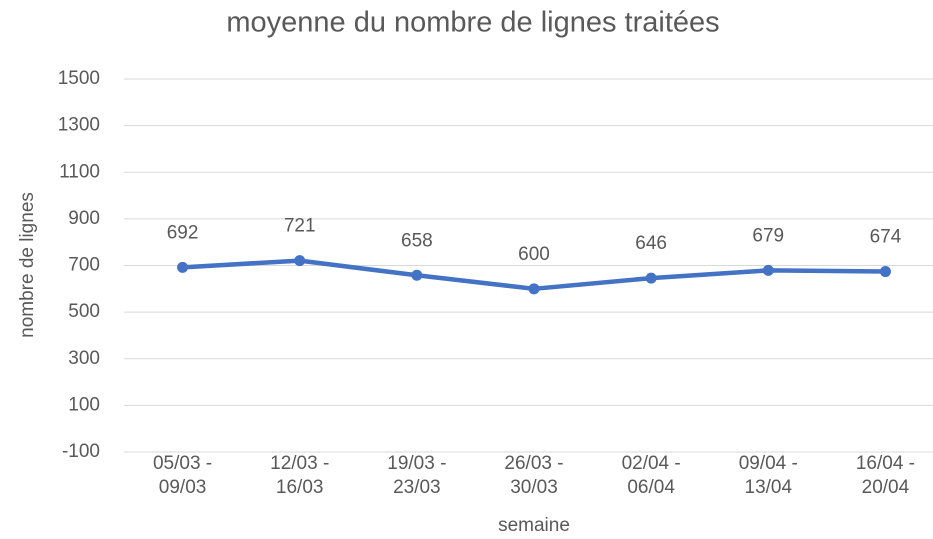 Image resolution: width=933 pixels, height=539 pixels. Describe the element at coordinates (79, 125) in the screenshot. I see `y-tick-label: 1300` at that location.